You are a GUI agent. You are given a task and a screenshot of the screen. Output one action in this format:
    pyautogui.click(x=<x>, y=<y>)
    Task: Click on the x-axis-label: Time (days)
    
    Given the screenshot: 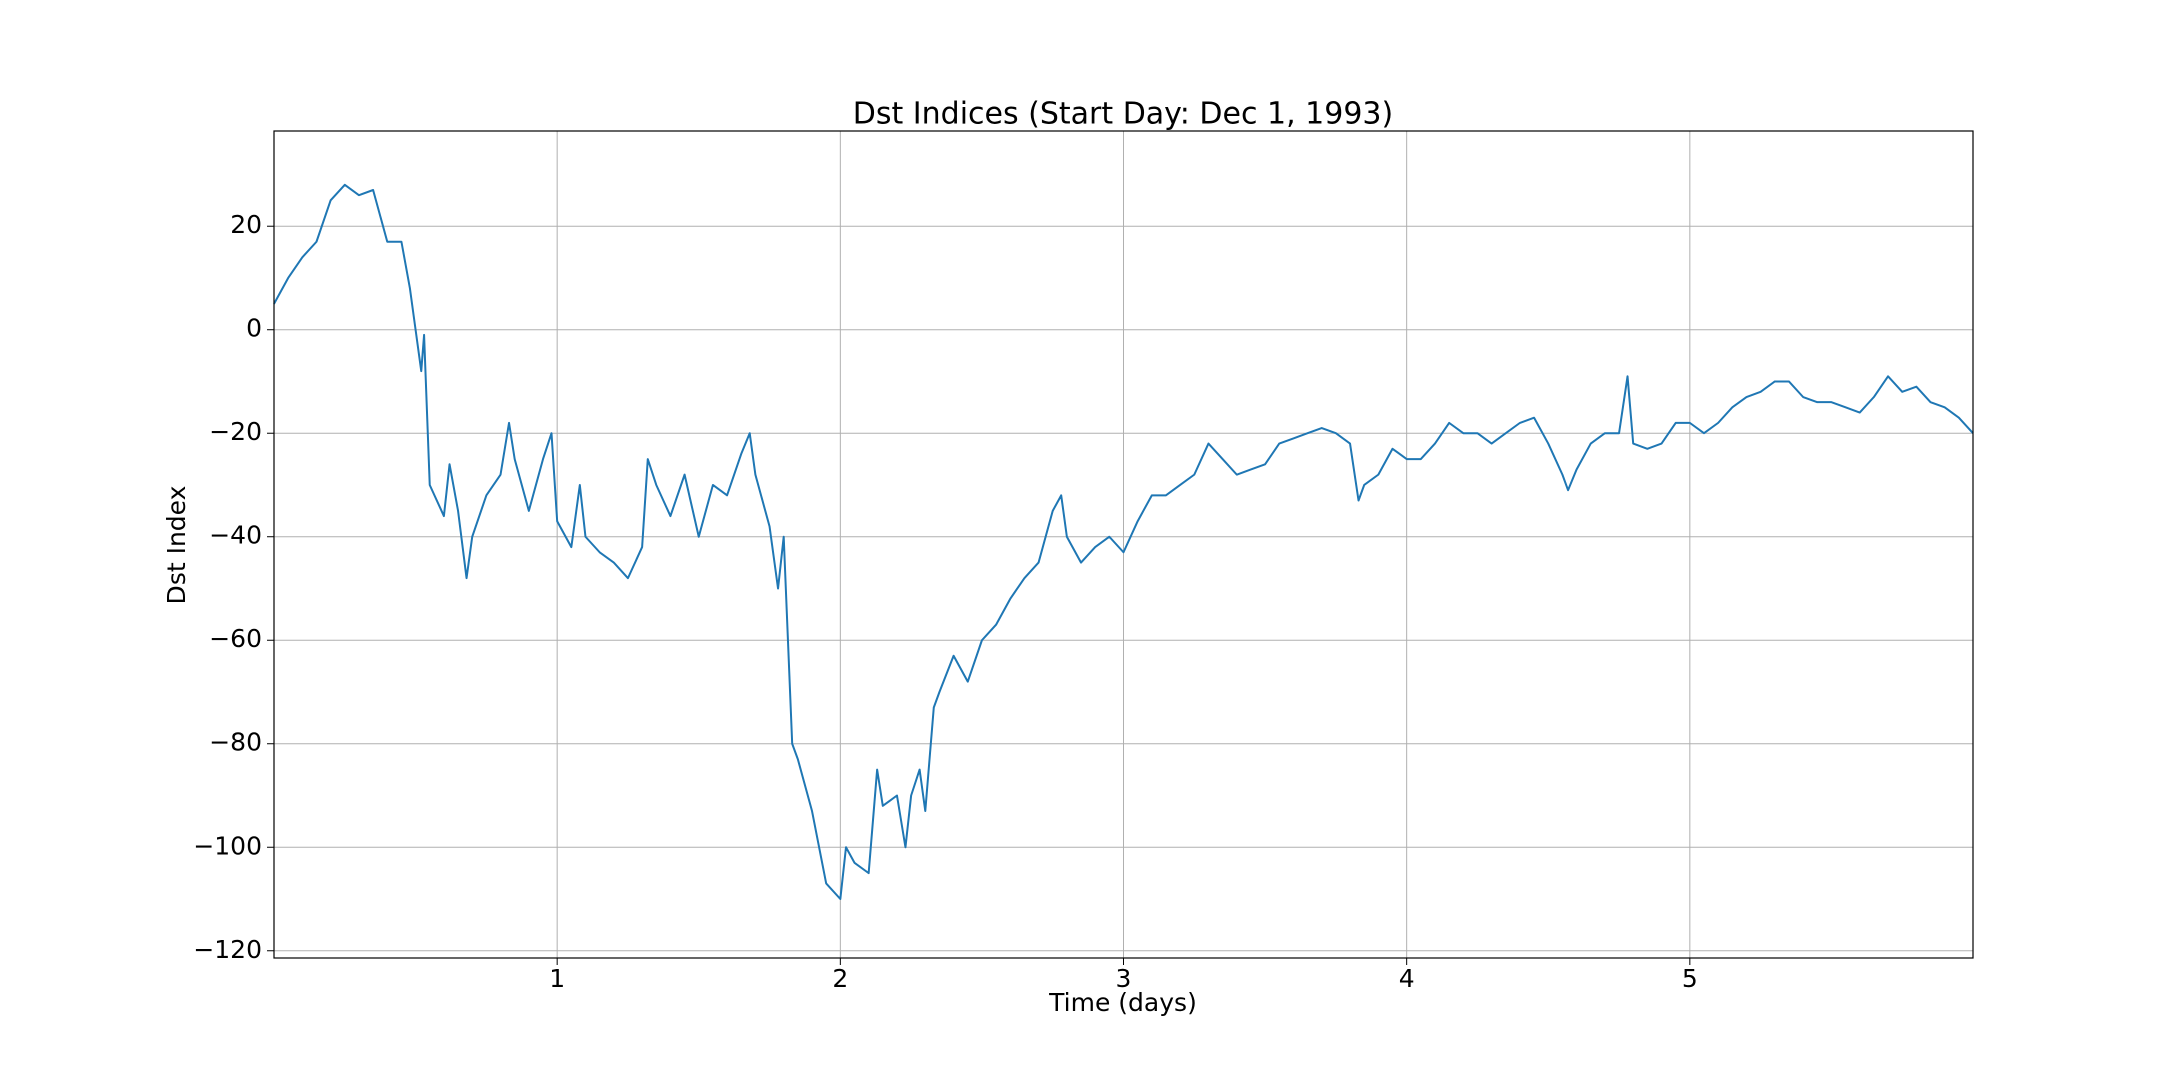 What is the action you would take?
    pyautogui.click(x=1122, y=1002)
    